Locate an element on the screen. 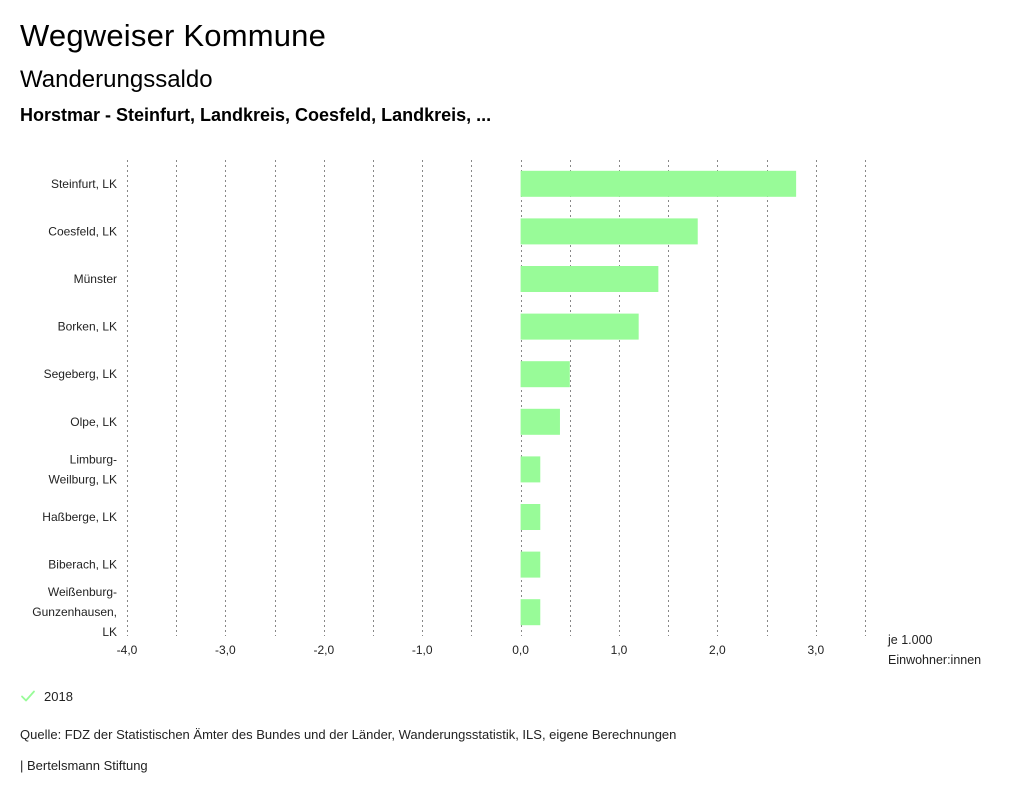 This screenshot has height=799, width=1024. chart-subtitle: Wanderungssaldo is located at coordinates (116, 79).